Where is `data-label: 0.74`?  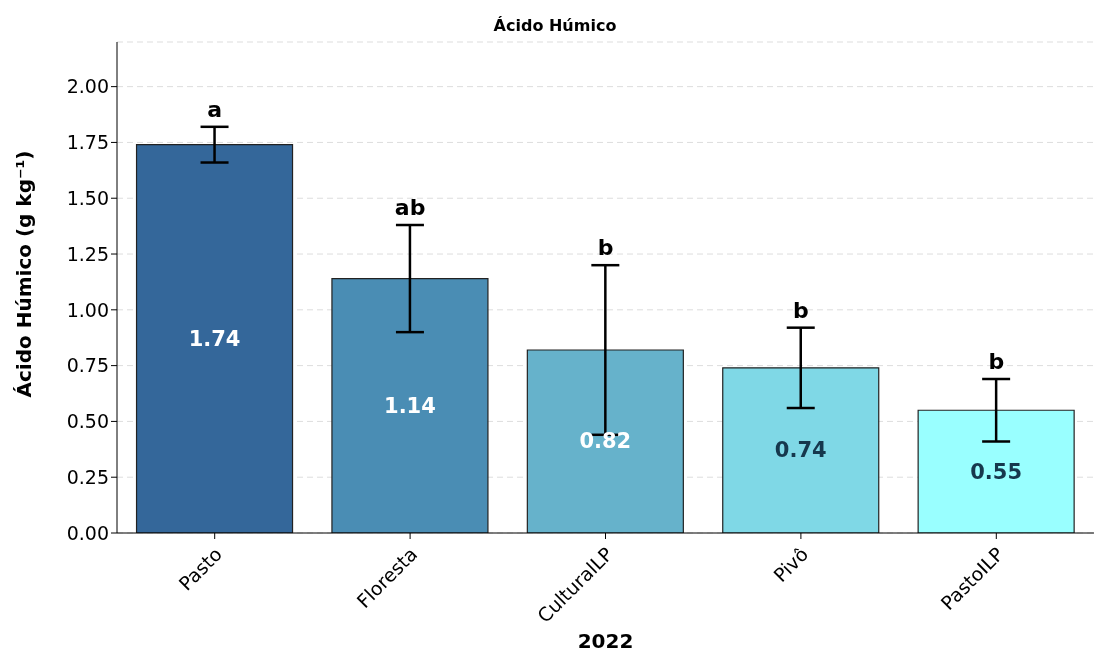
data-label: 0.74 is located at coordinates (800, 450).